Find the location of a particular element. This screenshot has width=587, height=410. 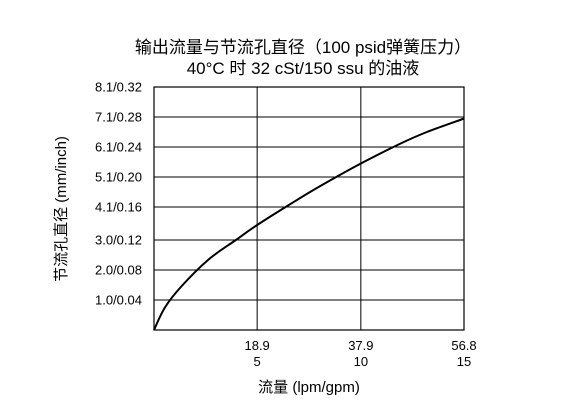

chart-subtitle: 40°C 时 32 cSt/150 ssu 的油液 is located at coordinates (303, 68).